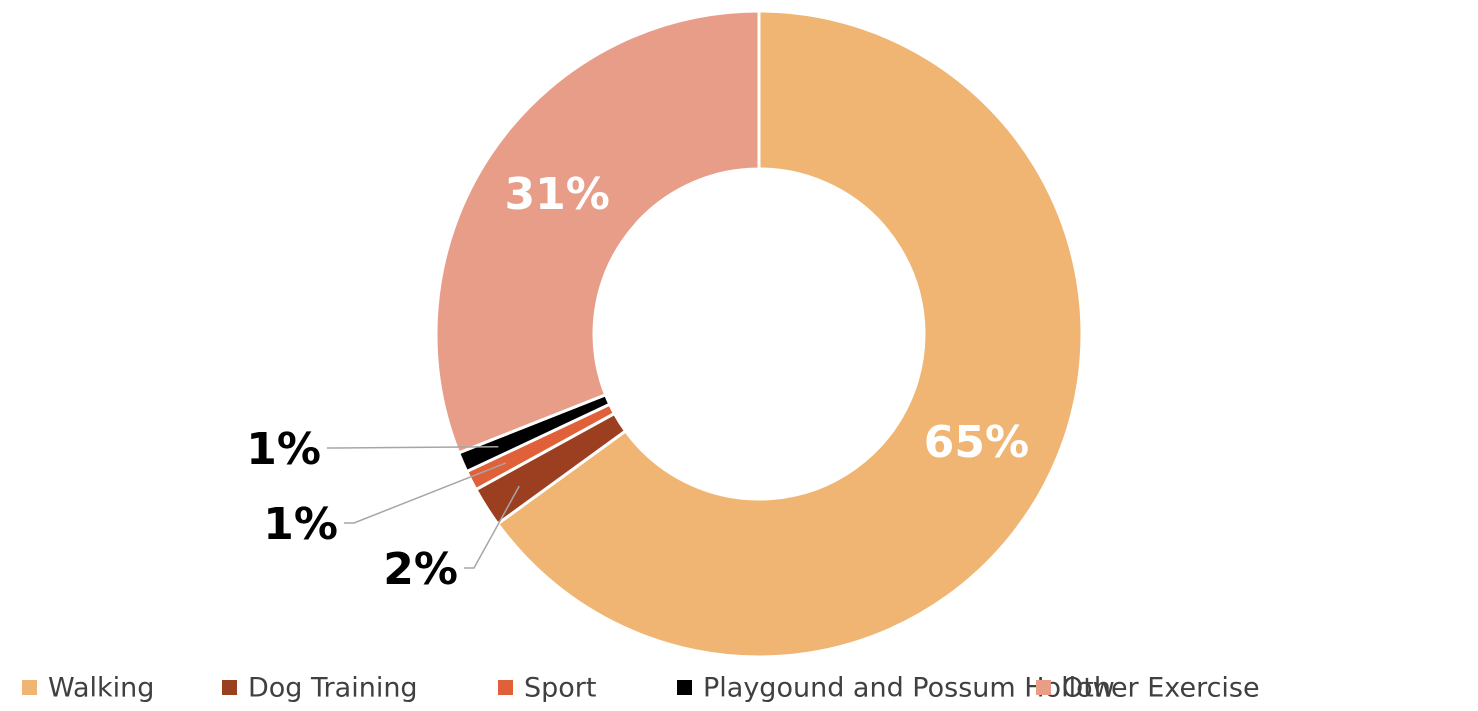  Describe the element at coordinates (560, 688) in the screenshot. I see `legend-label: Sport` at that location.